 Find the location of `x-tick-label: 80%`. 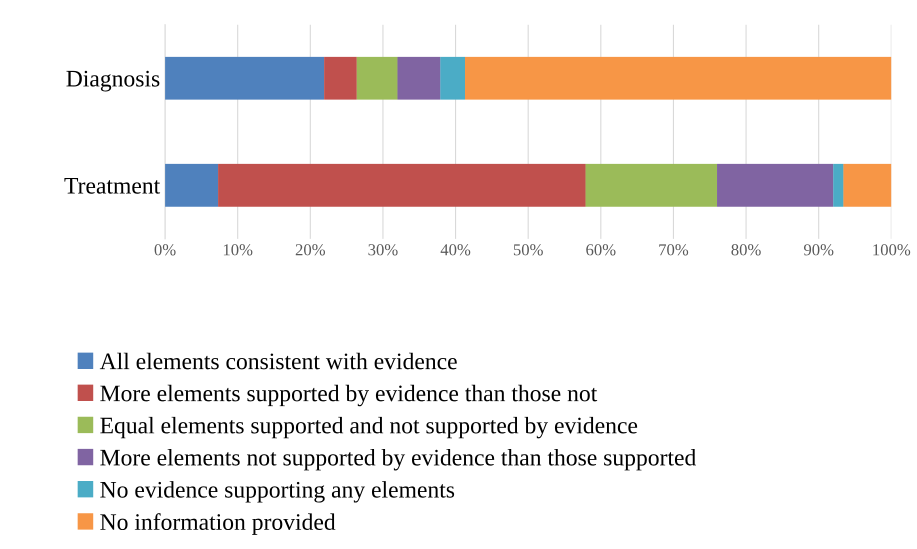

x-tick-label: 80% is located at coordinates (746, 250).